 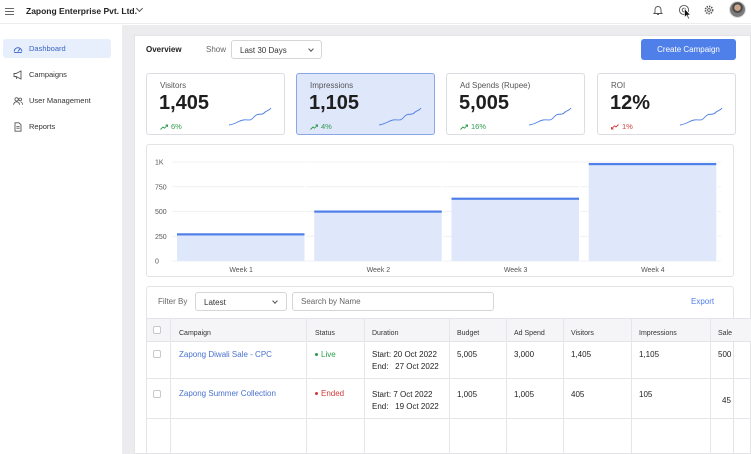 I want to click on campaign-name-link: Zapong Diwali Sale - CPC, so click(x=225, y=354).